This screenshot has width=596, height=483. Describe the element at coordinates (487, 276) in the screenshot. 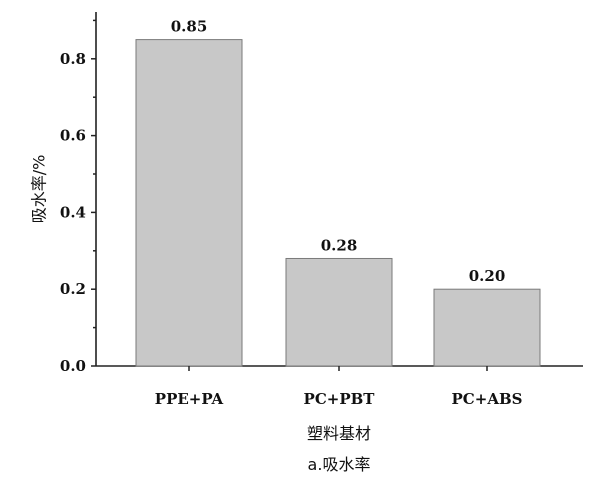

I see `data-label-2: 0.20` at that location.